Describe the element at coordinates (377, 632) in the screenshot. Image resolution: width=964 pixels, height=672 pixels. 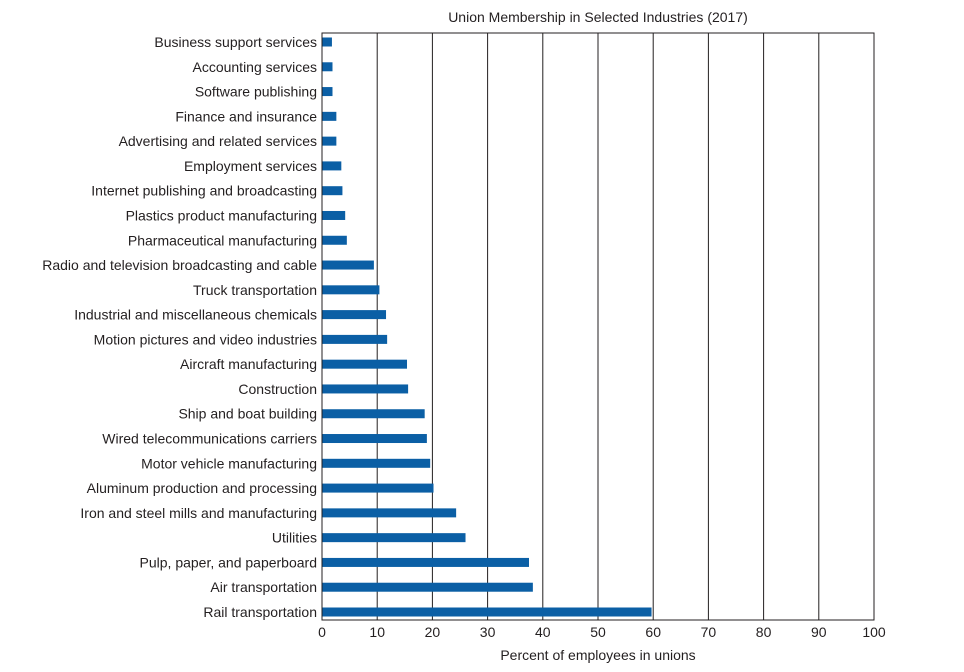
I see `x-tick-label: 10` at that location.